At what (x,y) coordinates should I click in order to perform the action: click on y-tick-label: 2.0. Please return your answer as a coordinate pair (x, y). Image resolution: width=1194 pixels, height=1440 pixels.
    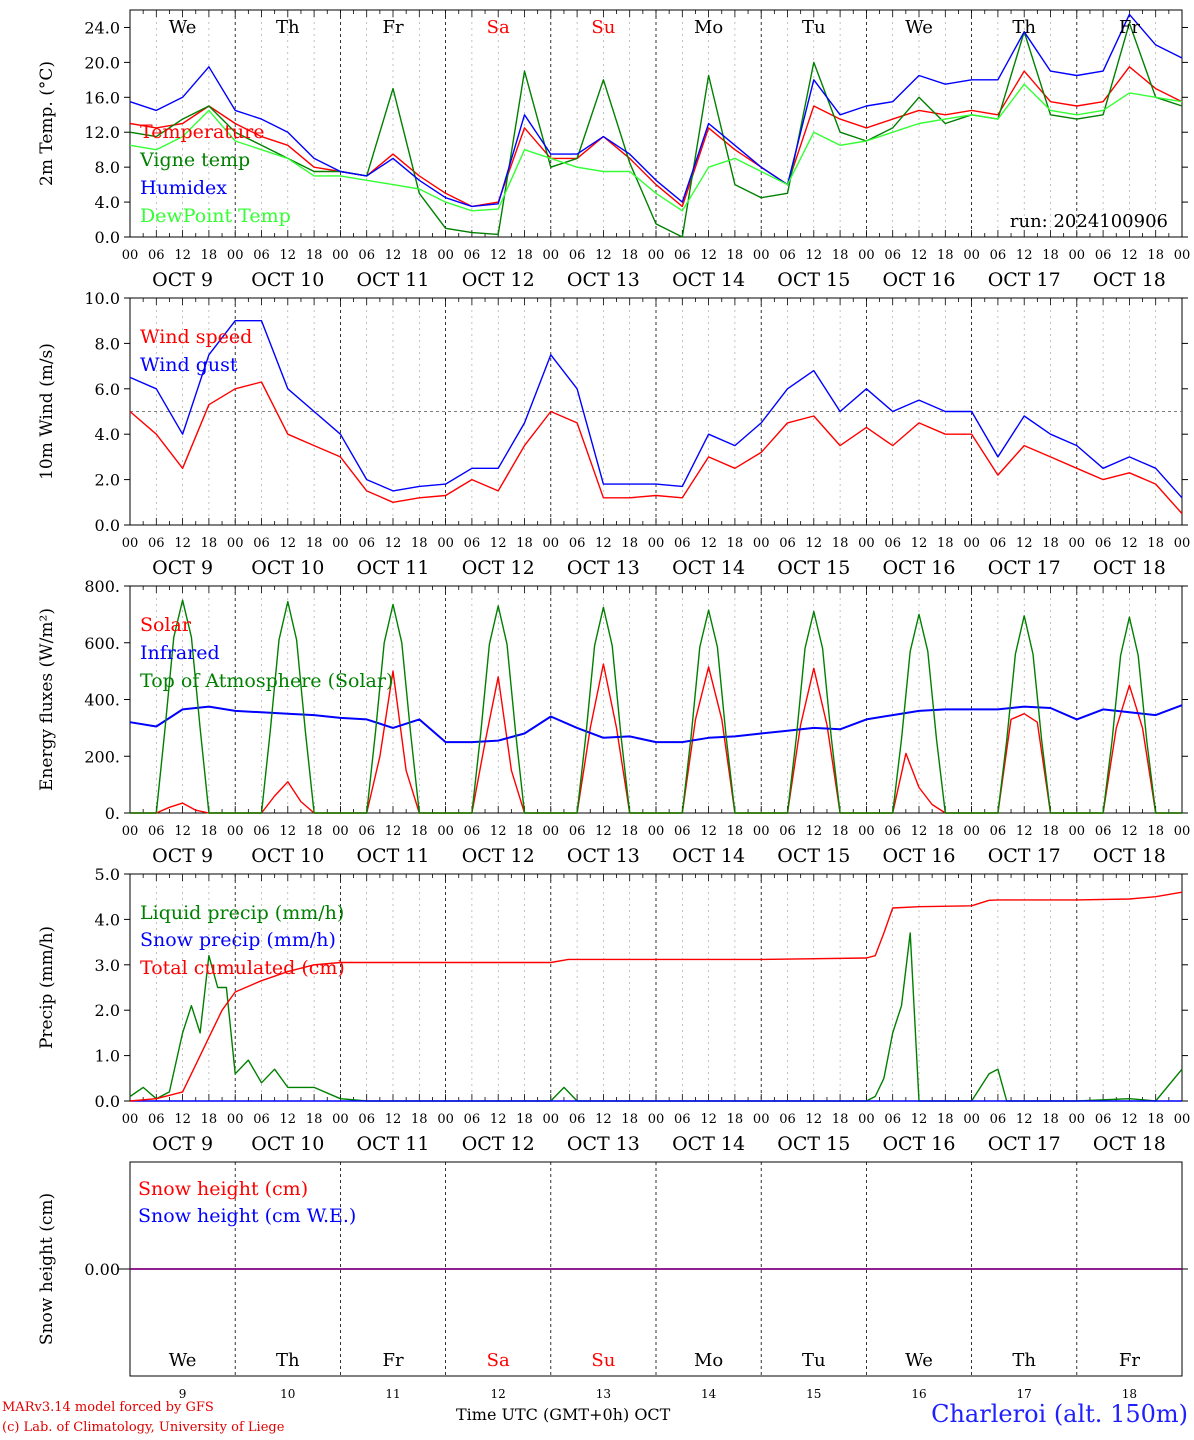
    Looking at the image, I should click on (107, 1010).